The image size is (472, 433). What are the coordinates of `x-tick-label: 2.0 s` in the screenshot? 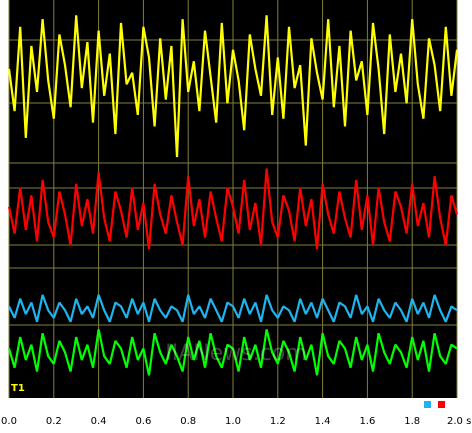 It's located at (459, 421).